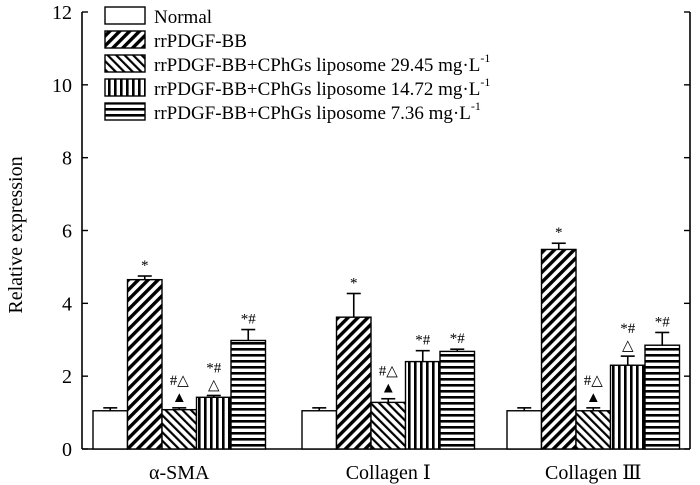  What do you see at coordinates (322, 87) in the screenshot?
I see `legend-label: rrPDGF-BB+CPhGs liposome 14.72 mg·L-1` at bounding box center [322, 87].